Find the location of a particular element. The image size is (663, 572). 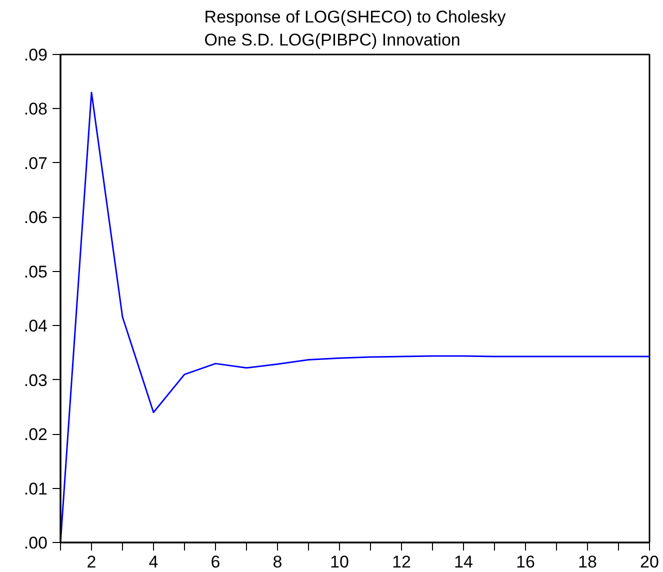

y-tick-label: .03 is located at coordinates (36, 380).